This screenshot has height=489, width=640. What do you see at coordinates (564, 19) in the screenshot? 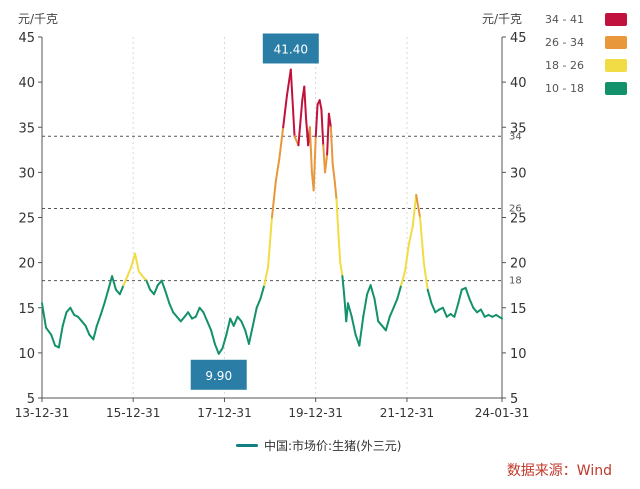
I see `visual-map-label: 34 - 41` at bounding box center [564, 19].